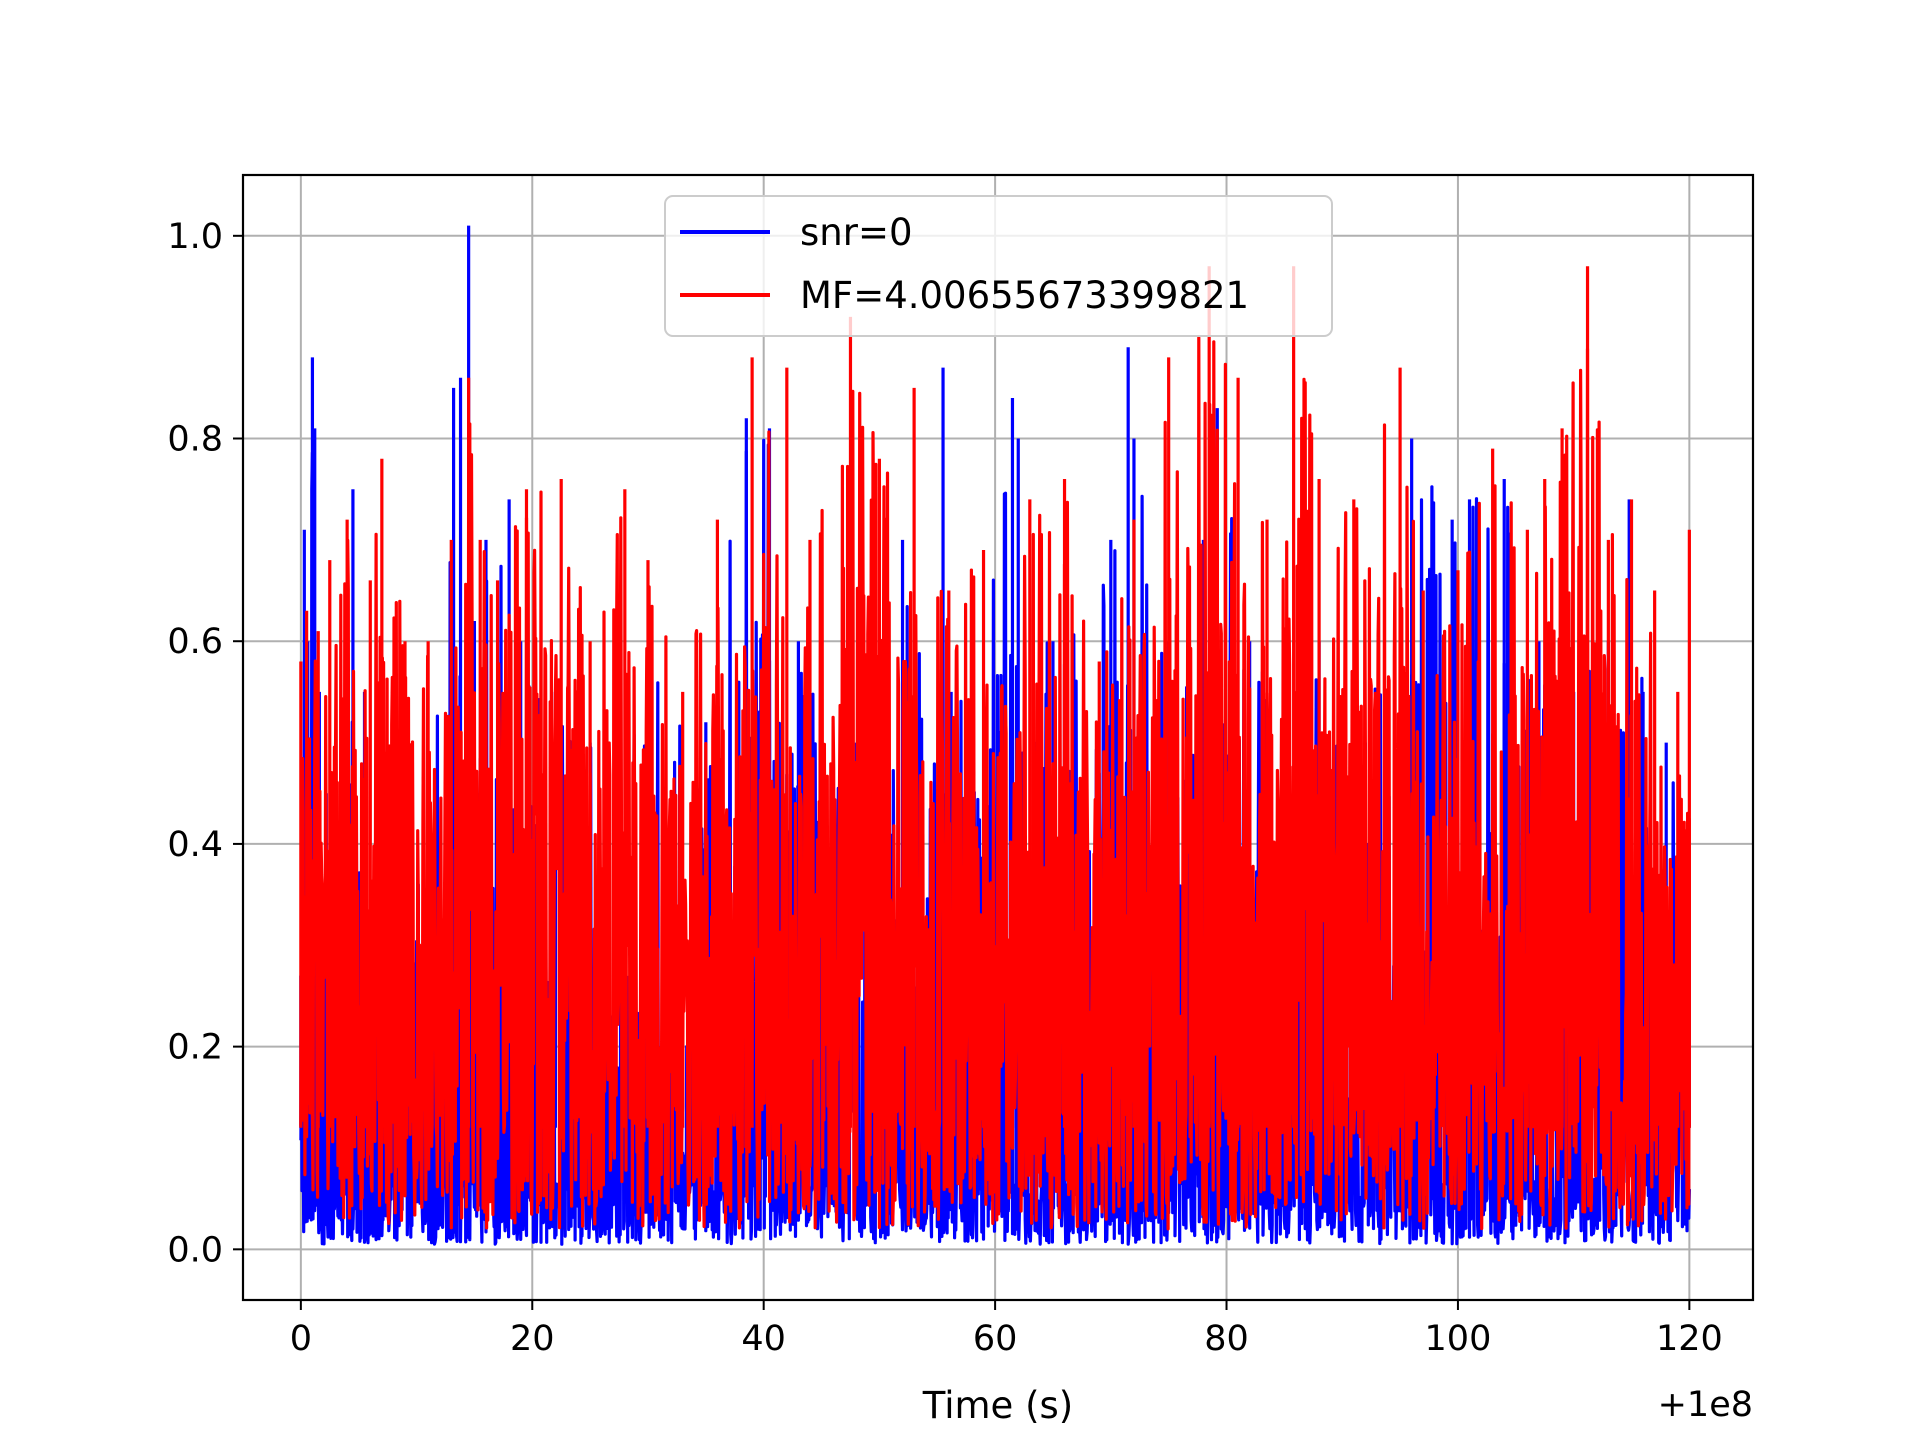 The width and height of the screenshot is (1920, 1440). I want to click on legend-box, so click(998, 266).